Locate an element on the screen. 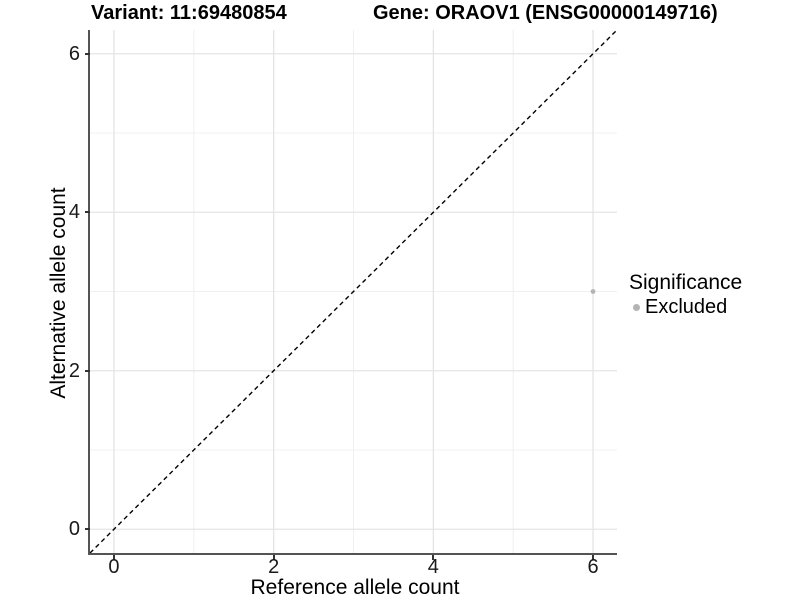 The width and height of the screenshot is (800, 600). x-axis-tick-label: 6 is located at coordinates (593, 567).